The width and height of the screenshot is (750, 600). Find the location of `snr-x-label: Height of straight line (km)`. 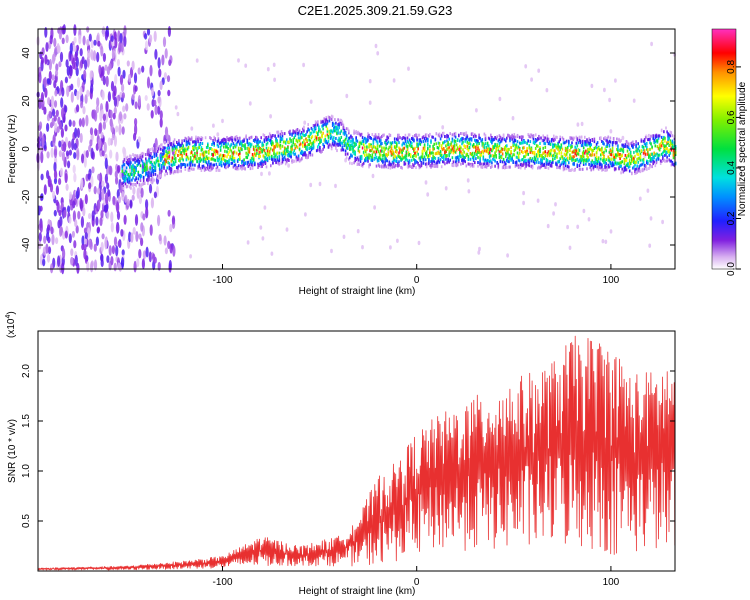

snr-x-label: Height of straight line (km) is located at coordinates (357, 591).